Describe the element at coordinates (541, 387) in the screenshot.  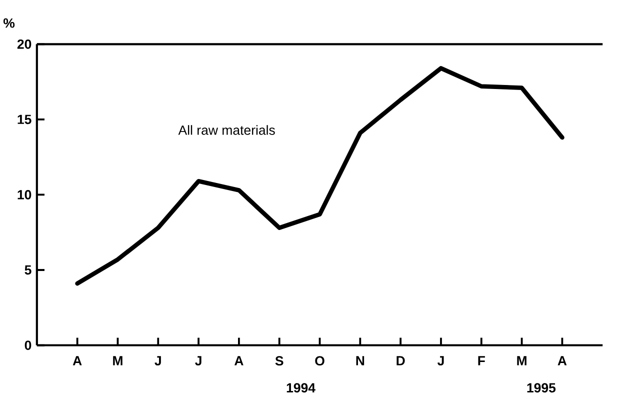
I see `text: 1995` at that location.